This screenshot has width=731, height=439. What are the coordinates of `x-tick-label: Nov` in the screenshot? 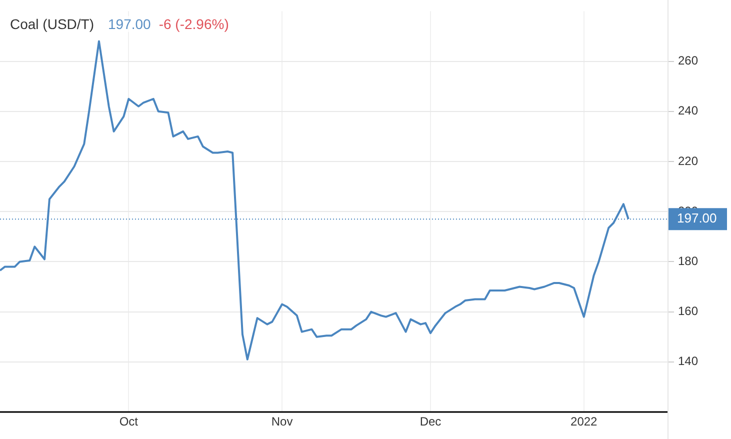 It's located at (282, 421).